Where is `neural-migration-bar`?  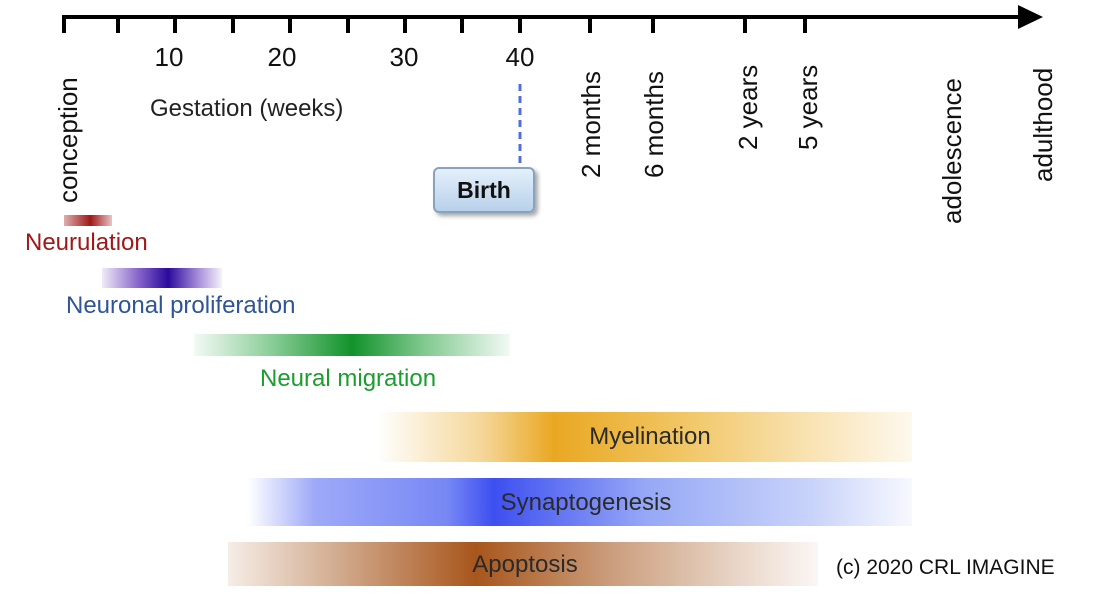 neural-migration-bar is located at coordinates (352, 345).